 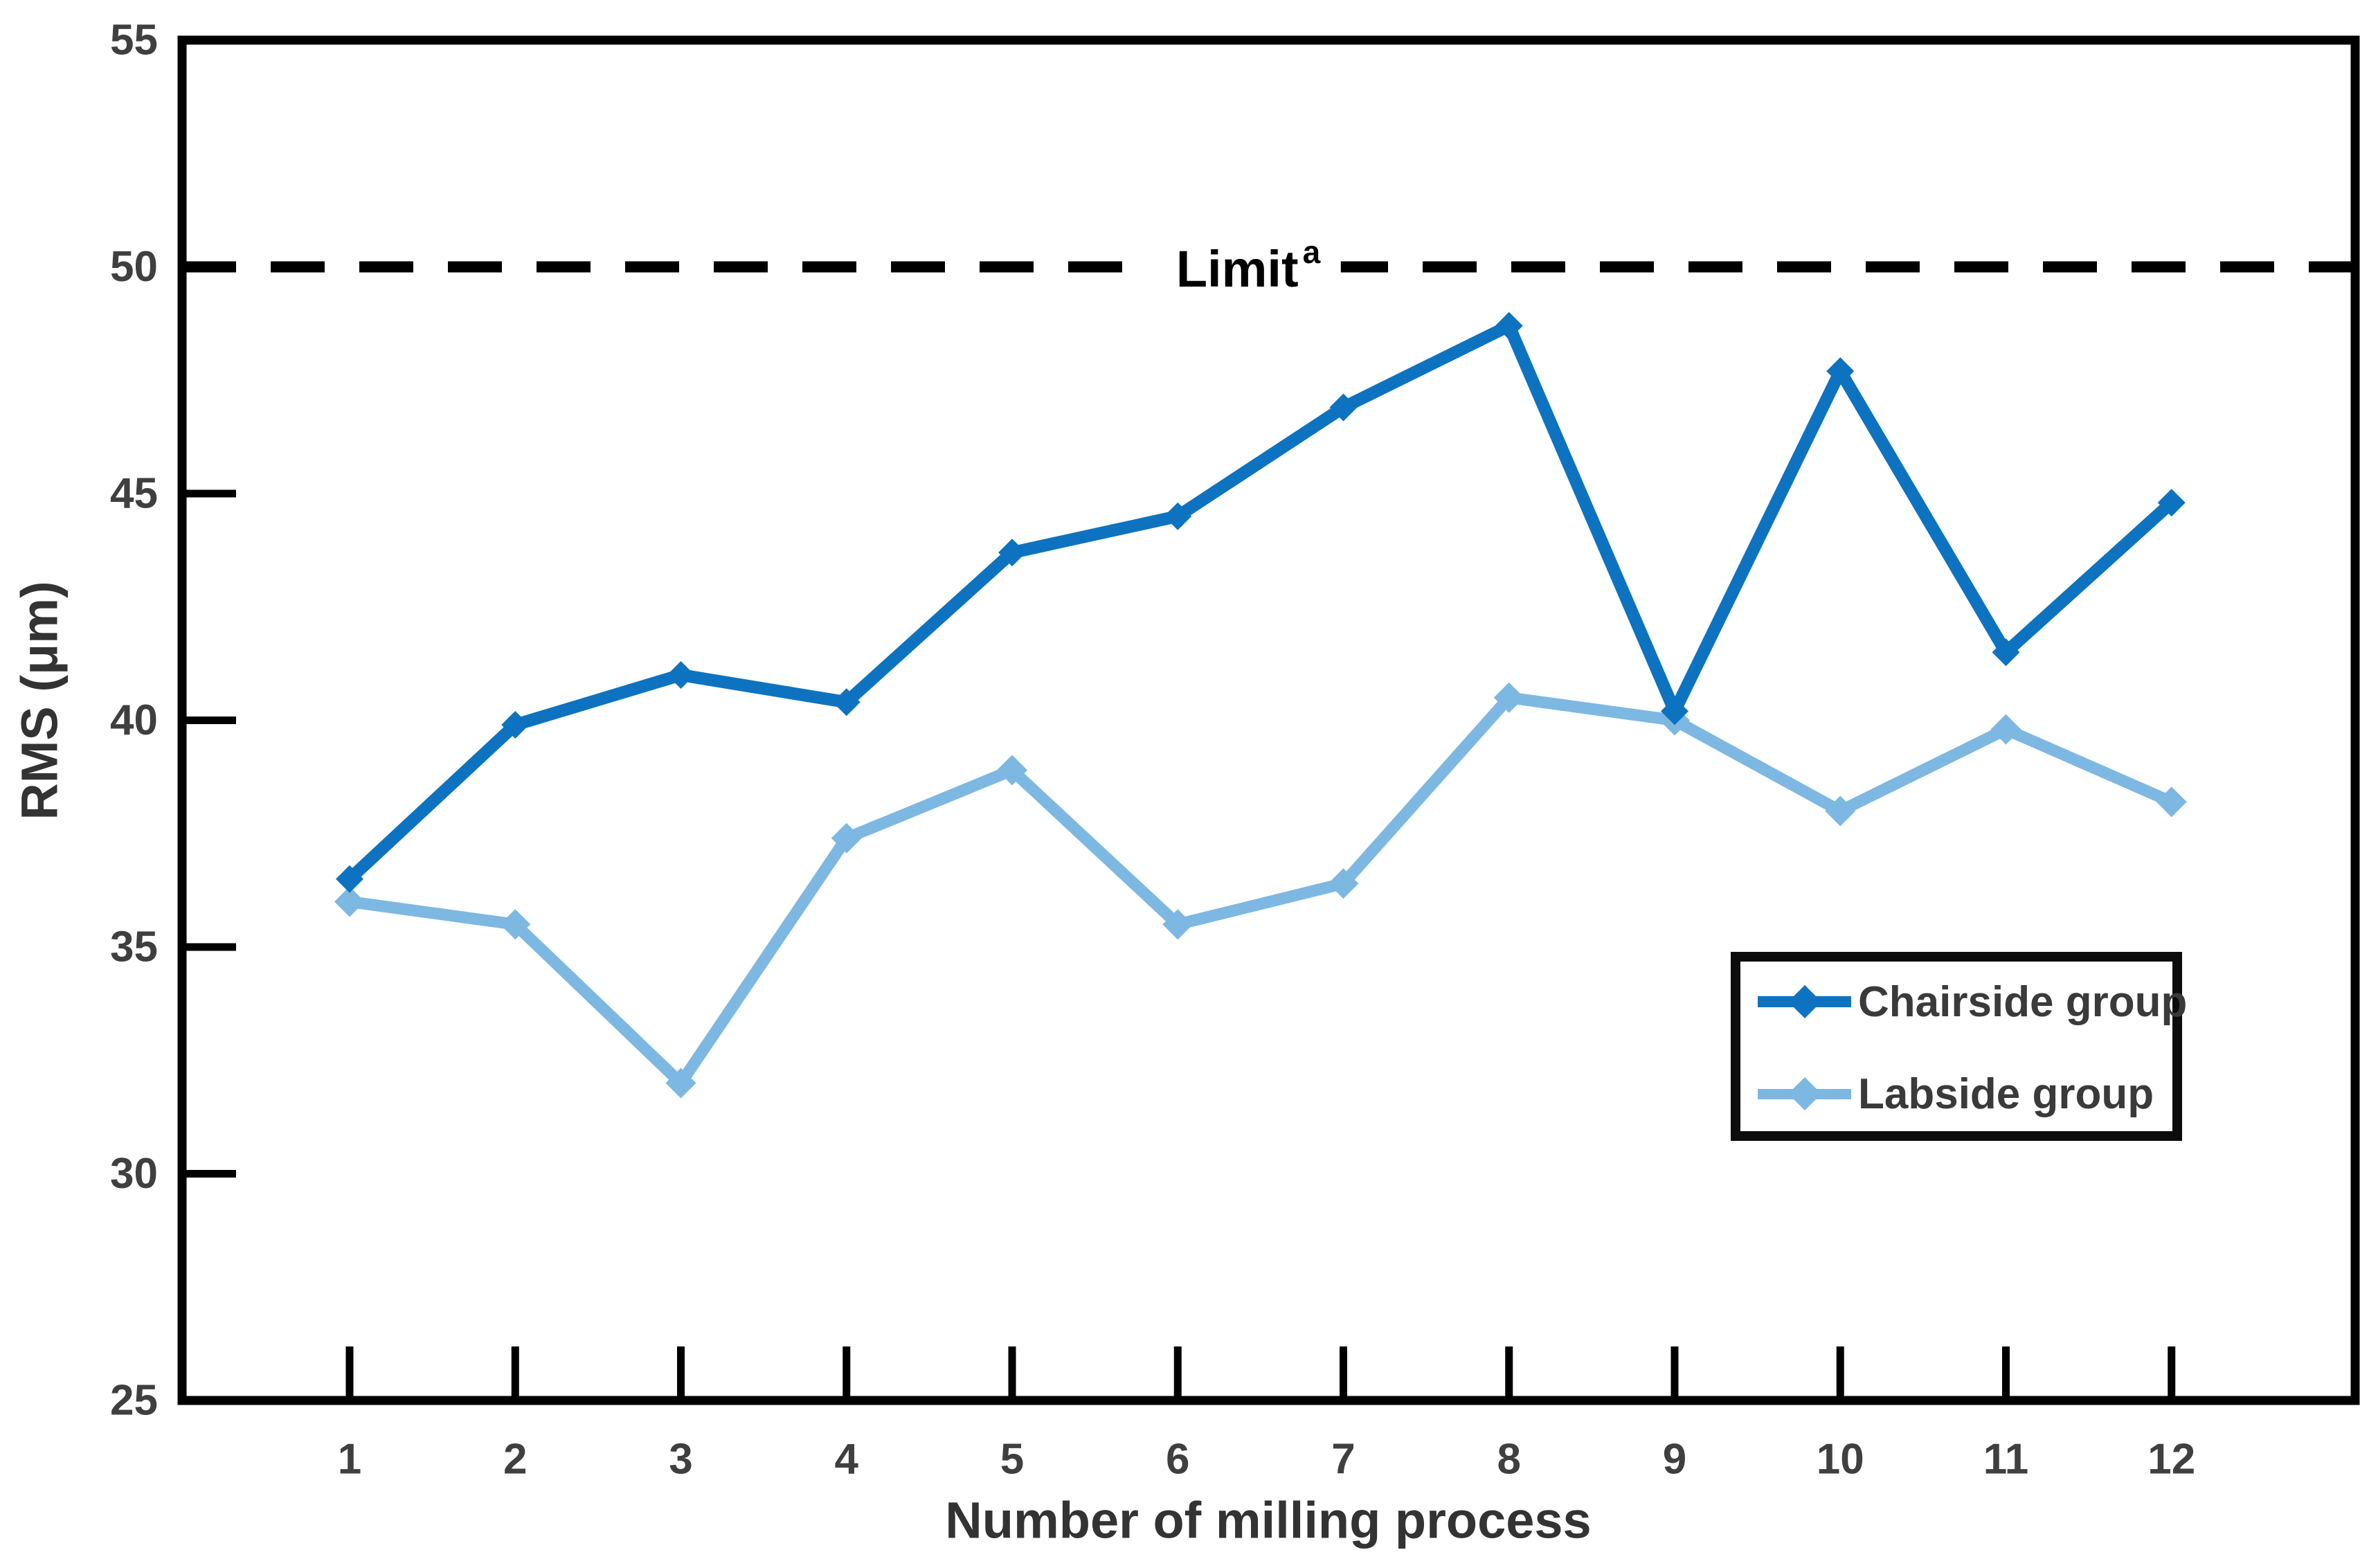 What do you see at coordinates (1312, 252) in the screenshot?
I see `limit-annotation-superscript: a` at bounding box center [1312, 252].